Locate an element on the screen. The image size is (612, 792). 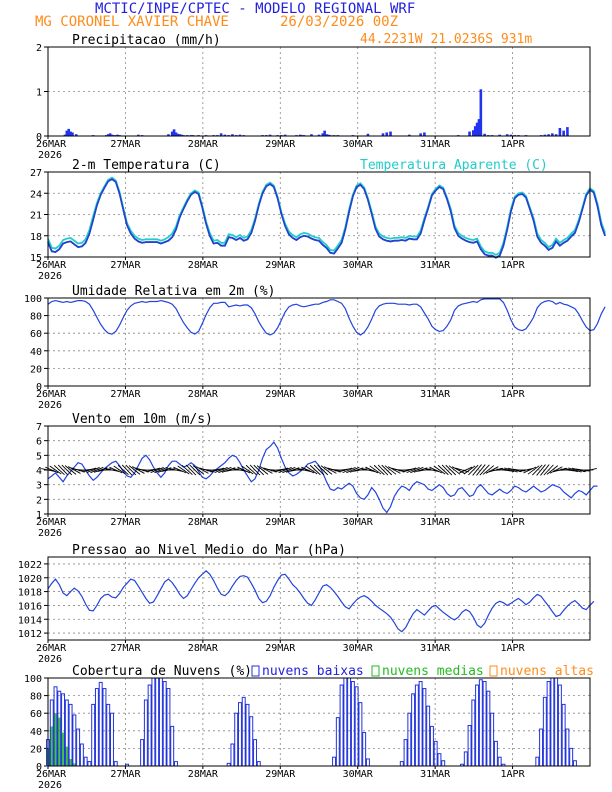
y-tick-label: 2 is located at coordinates (39, 48).